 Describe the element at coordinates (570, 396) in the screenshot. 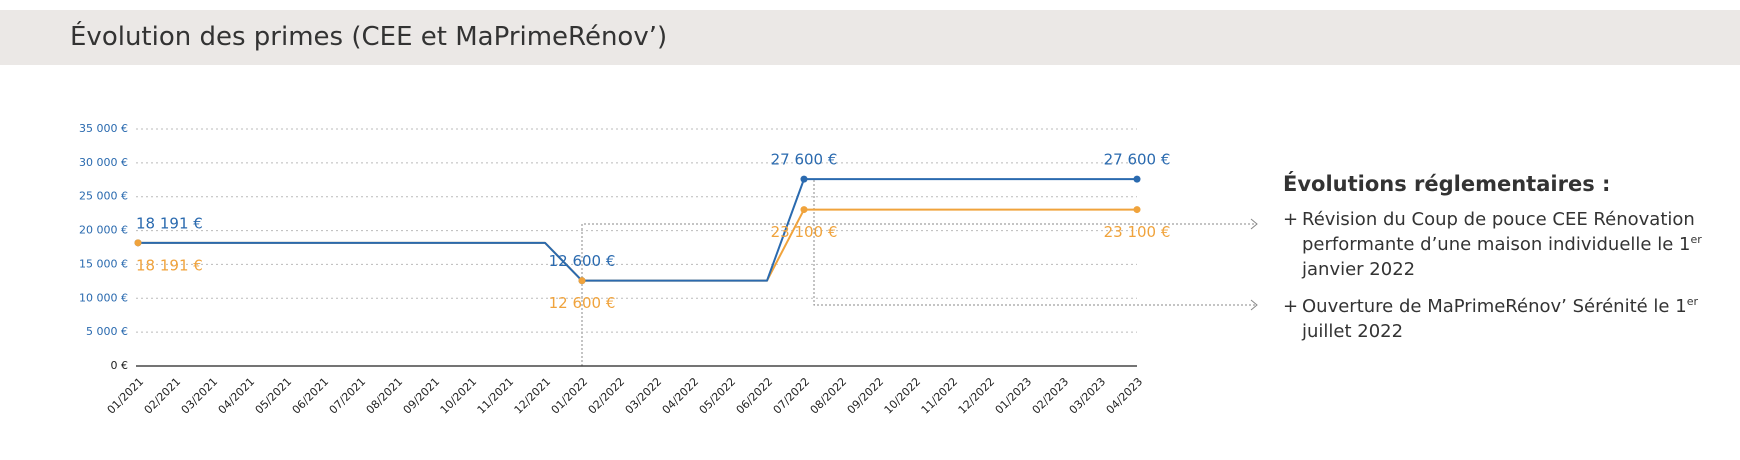

I see `x-tick-label: 01/2022` at that location.